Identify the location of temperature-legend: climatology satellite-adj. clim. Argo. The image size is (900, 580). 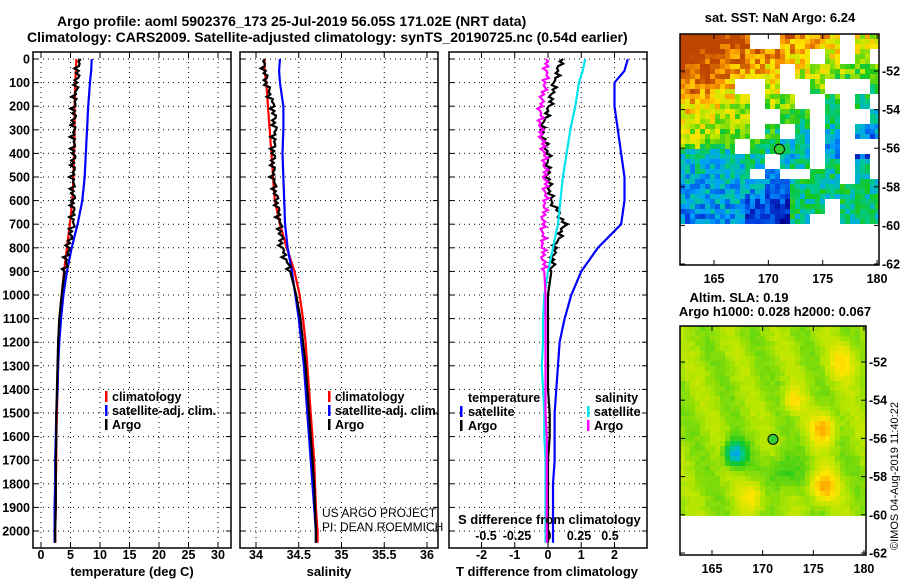
(160, 411).